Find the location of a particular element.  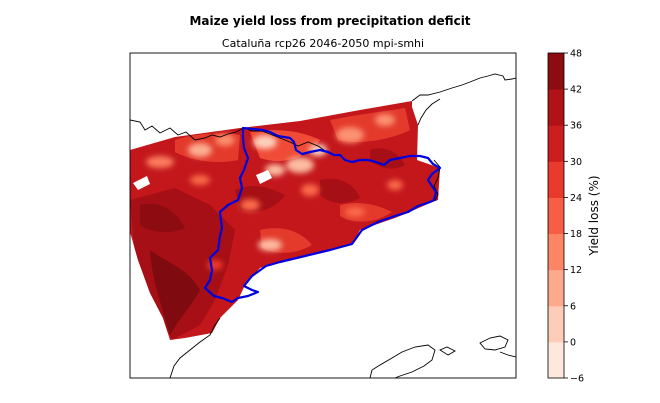

colorbar: 48 42 36 30 24 18 12 6 0 −6 Yield loss (%) is located at coordinates (574, 217).